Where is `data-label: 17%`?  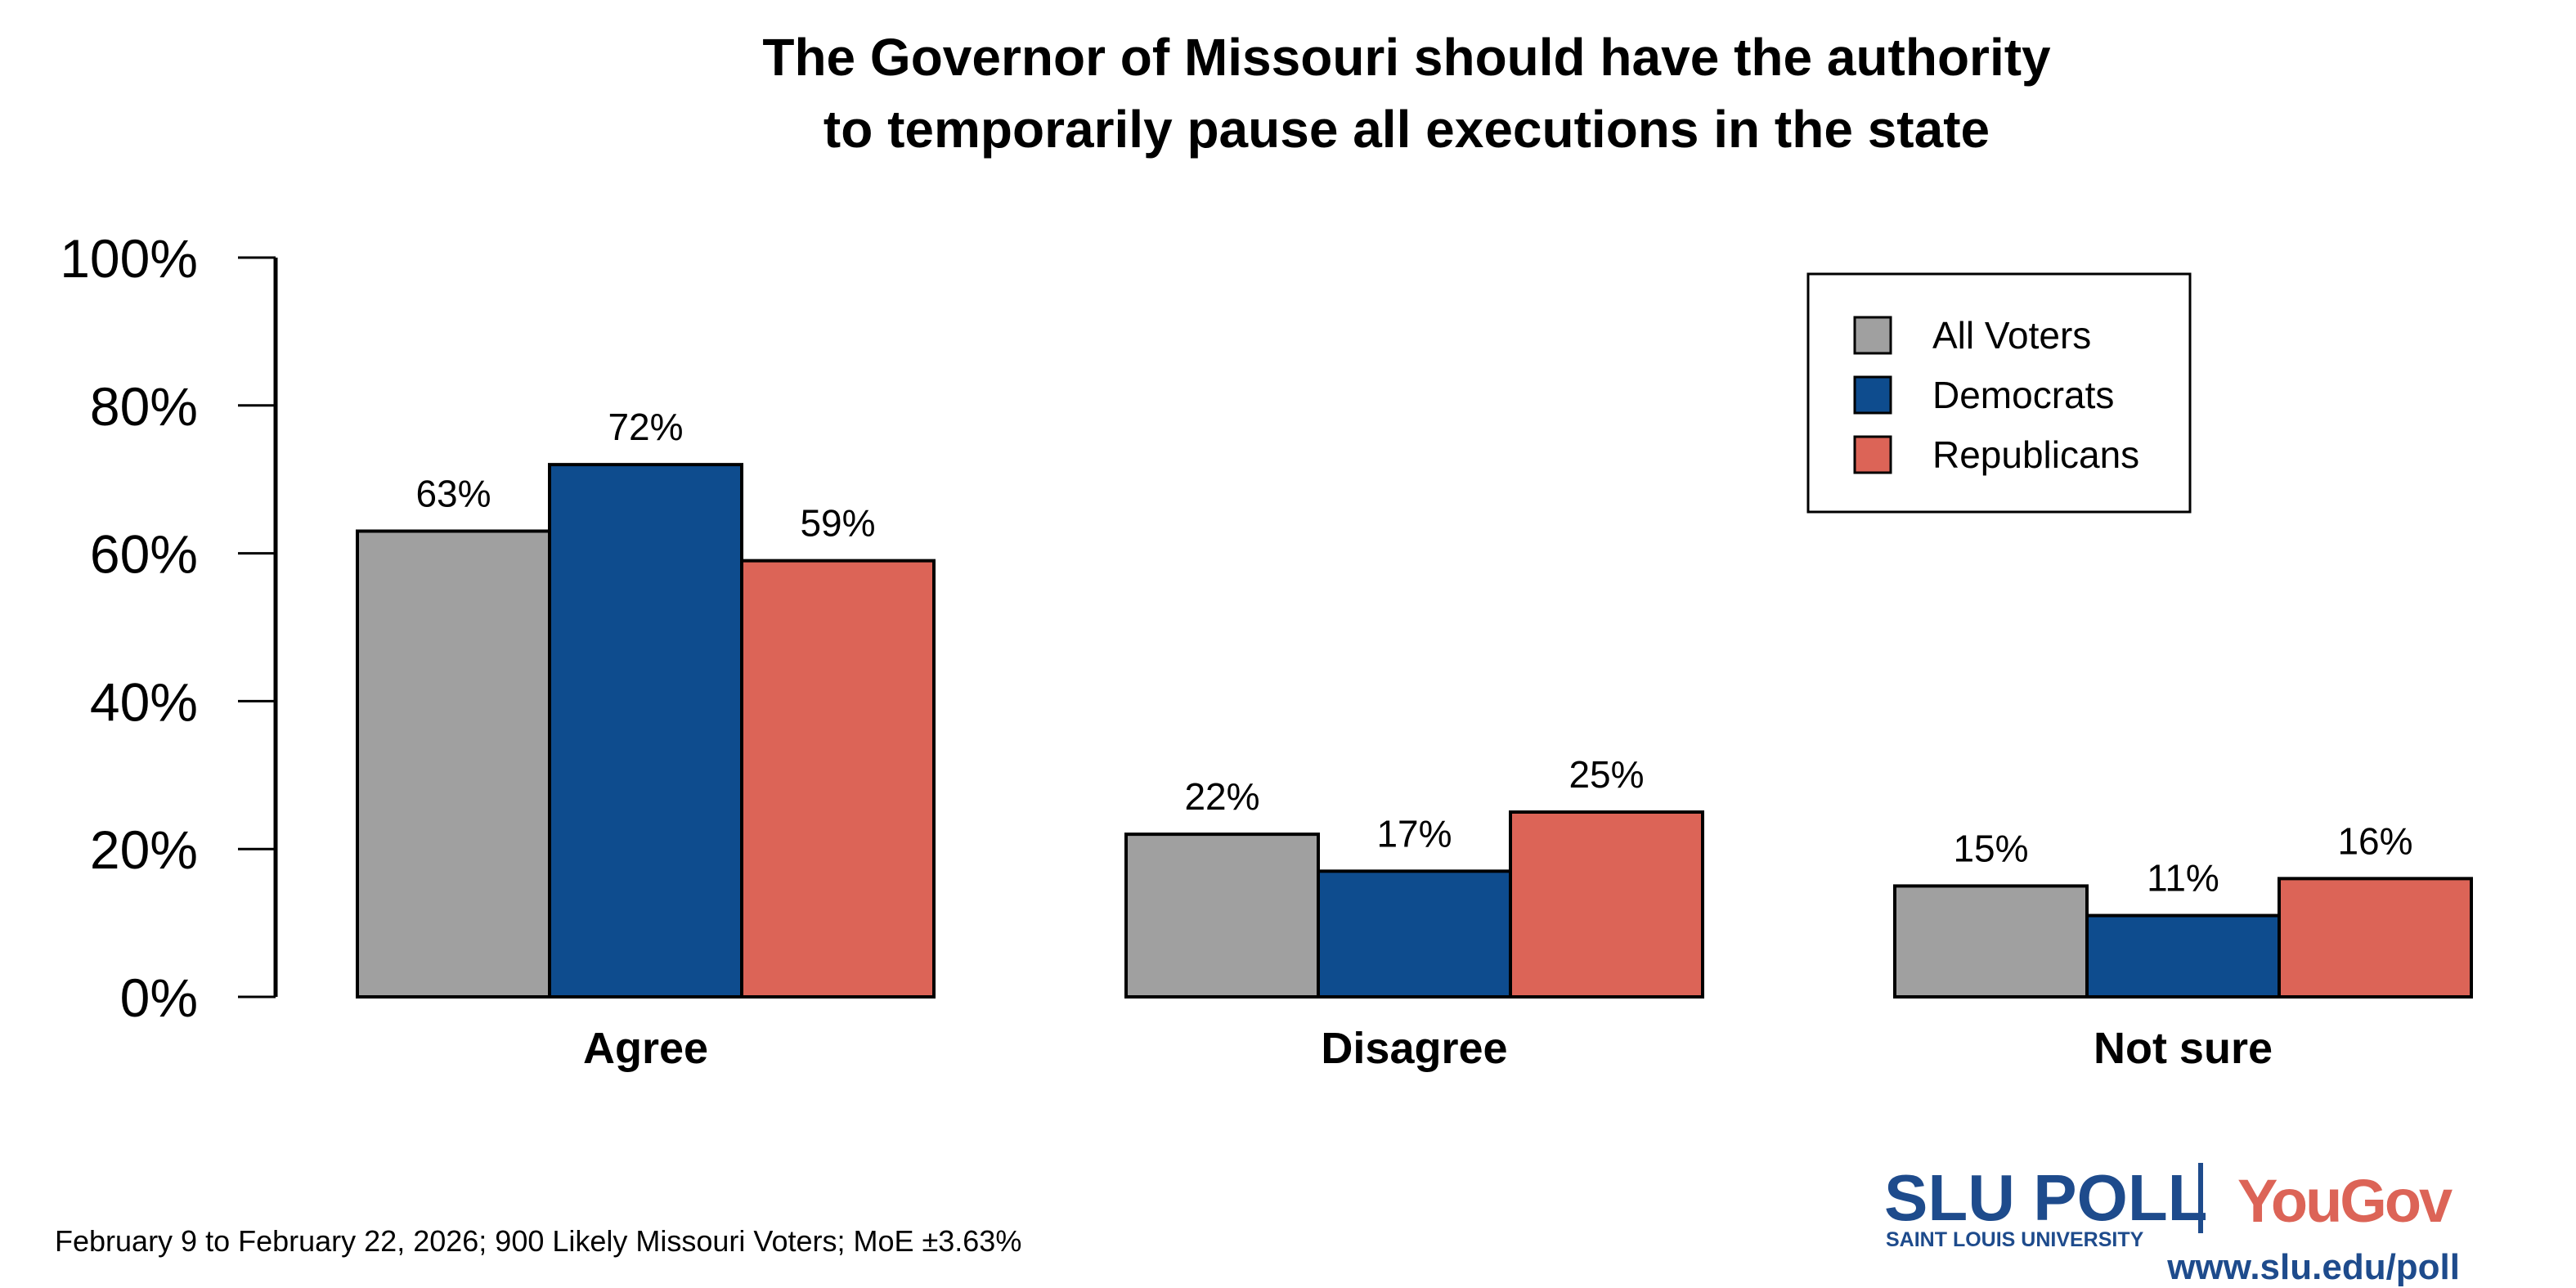
data-label: 17% is located at coordinates (1414, 833).